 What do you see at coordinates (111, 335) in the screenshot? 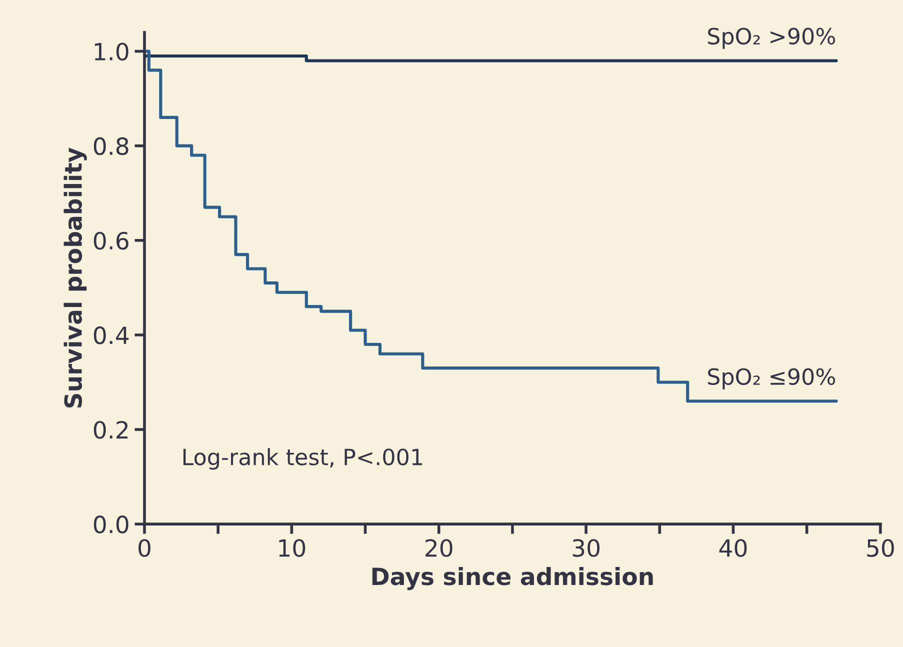
I see `y-tick-label: 0.4` at bounding box center [111, 335].